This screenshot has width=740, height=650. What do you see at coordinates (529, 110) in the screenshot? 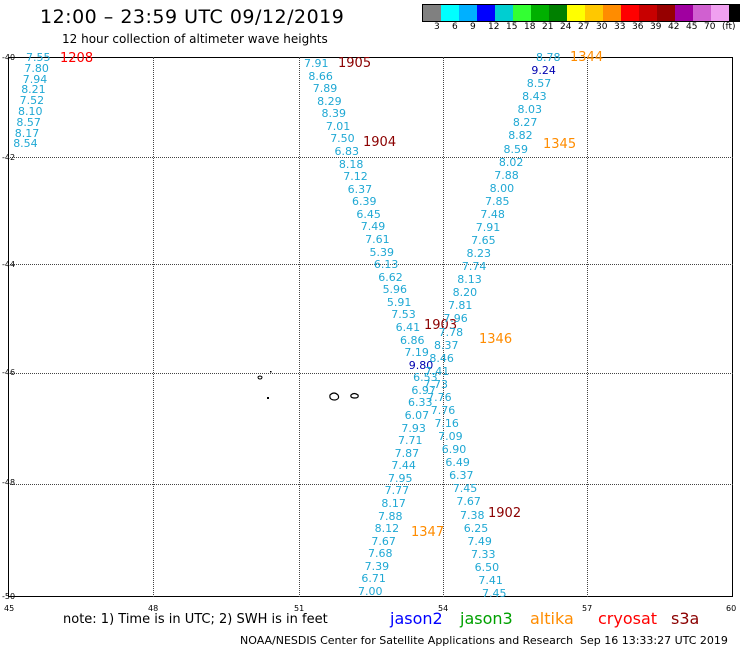
I see `wave-height-value: 8.03` at bounding box center [529, 110].